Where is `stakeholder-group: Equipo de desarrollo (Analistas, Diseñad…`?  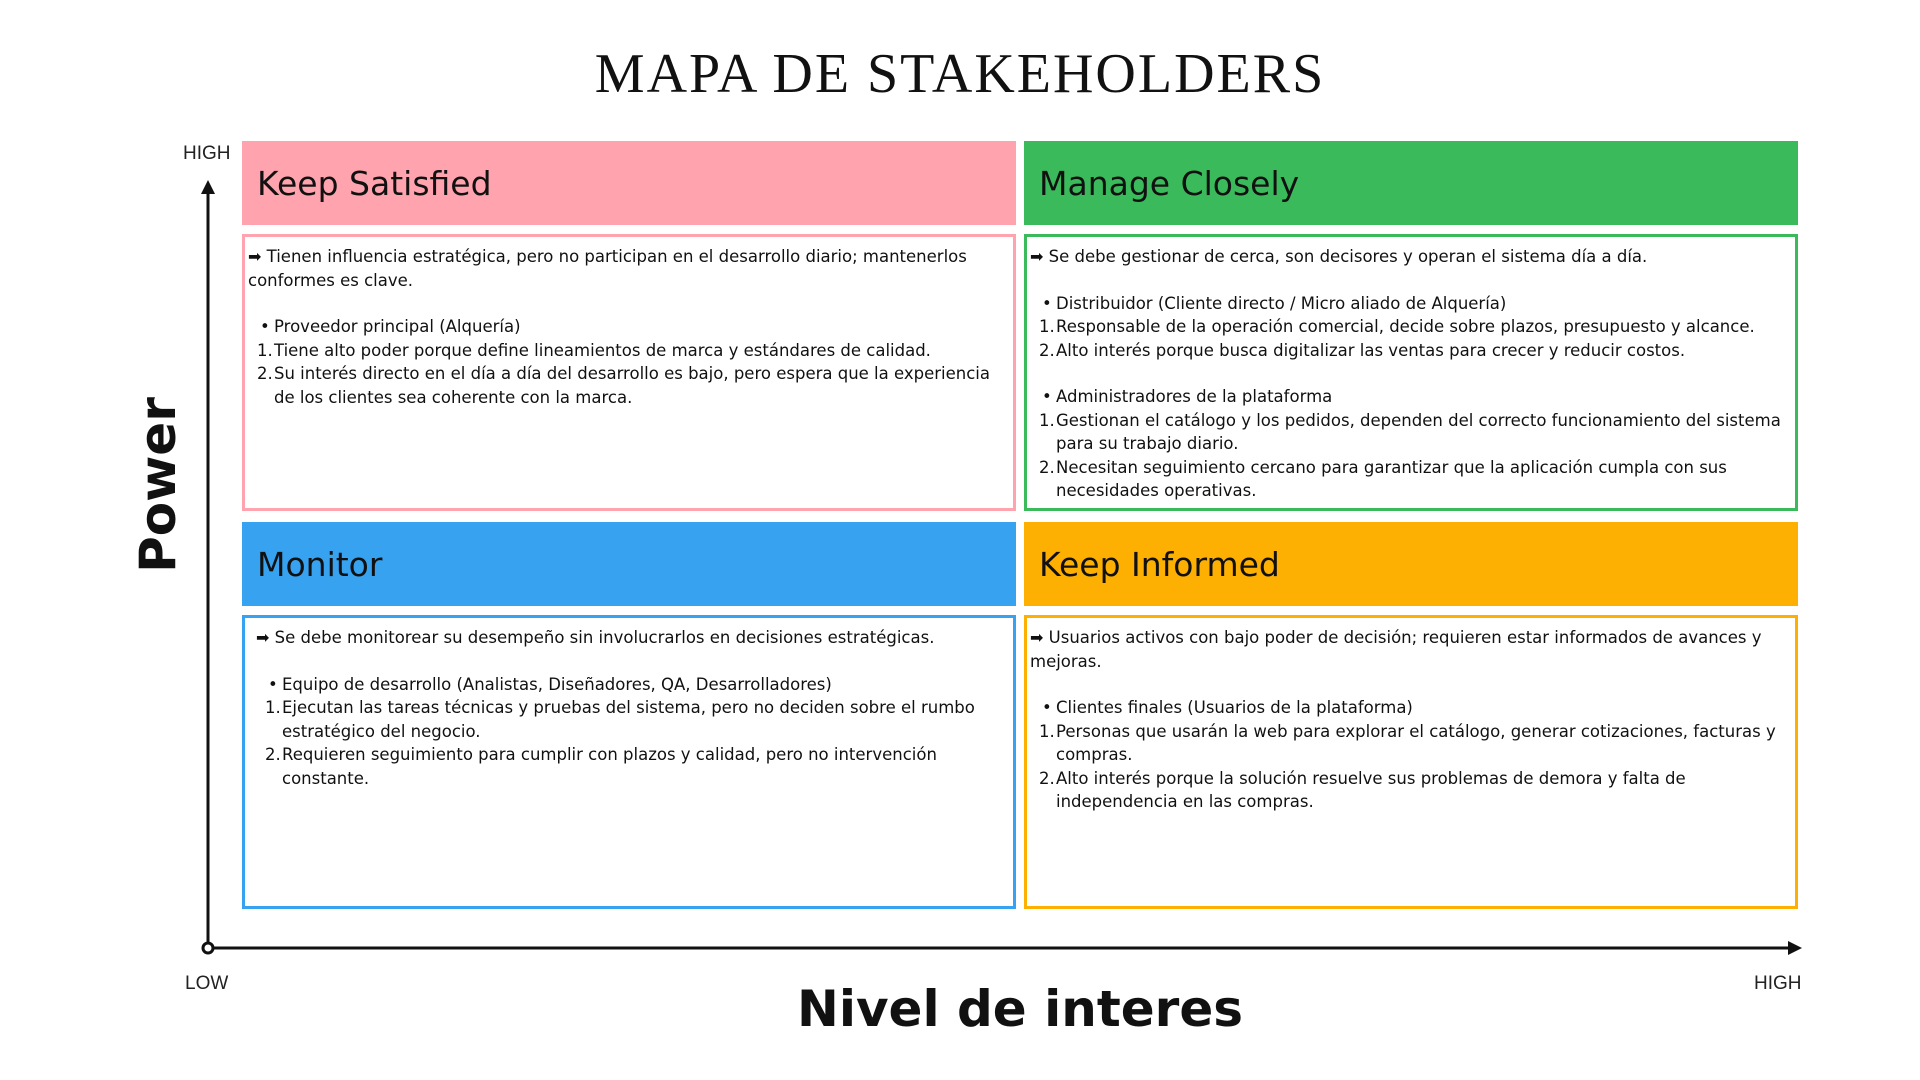 stakeholder-group: Equipo de desarrollo (Analistas, Diseñad… is located at coordinates (628, 732).